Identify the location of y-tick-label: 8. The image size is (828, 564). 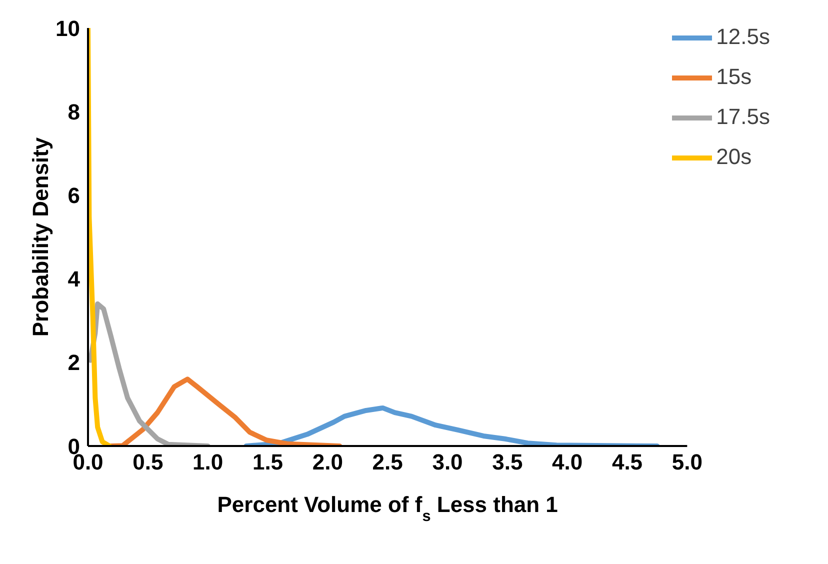
(74, 111).